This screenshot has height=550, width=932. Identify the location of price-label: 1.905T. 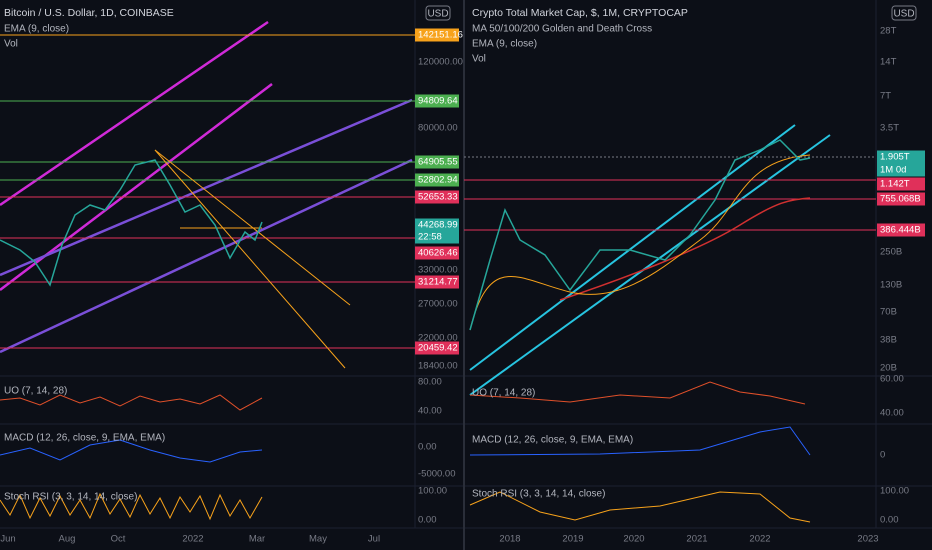
(895, 157).